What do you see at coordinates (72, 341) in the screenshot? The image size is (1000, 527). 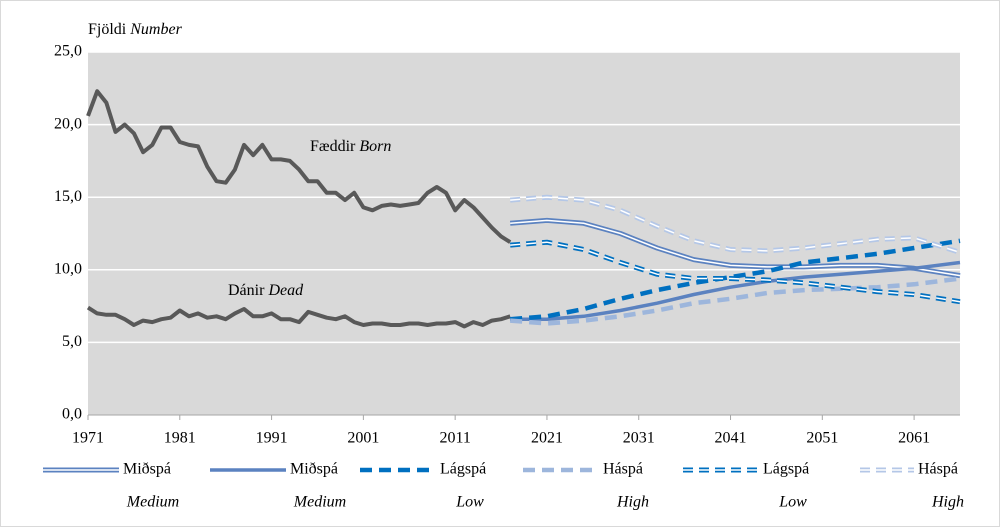 I see `y-tick-label: 5,0` at bounding box center [72, 341].